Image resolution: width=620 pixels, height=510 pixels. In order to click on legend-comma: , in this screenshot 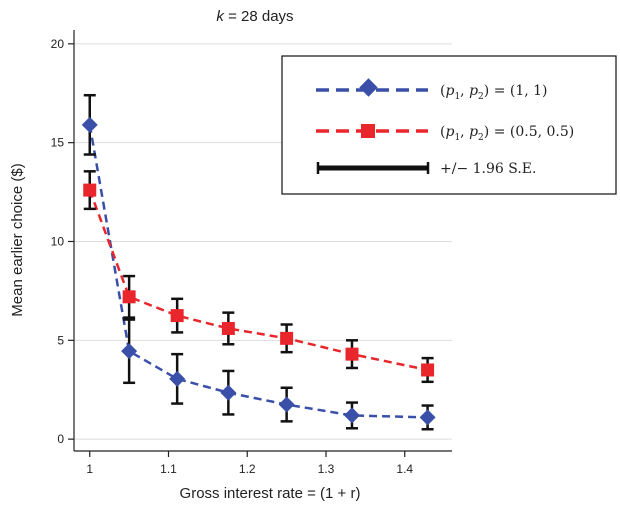, I will do `click(464, 91)`.